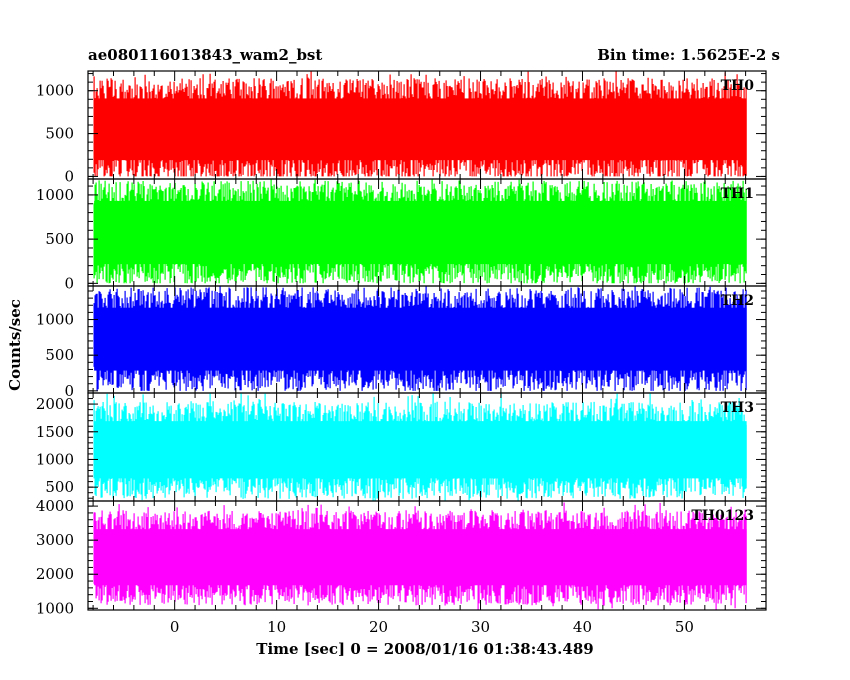 The image size is (850, 680). What do you see at coordinates (480, 627) in the screenshot?
I see `x-tick-label: 30` at bounding box center [480, 627].